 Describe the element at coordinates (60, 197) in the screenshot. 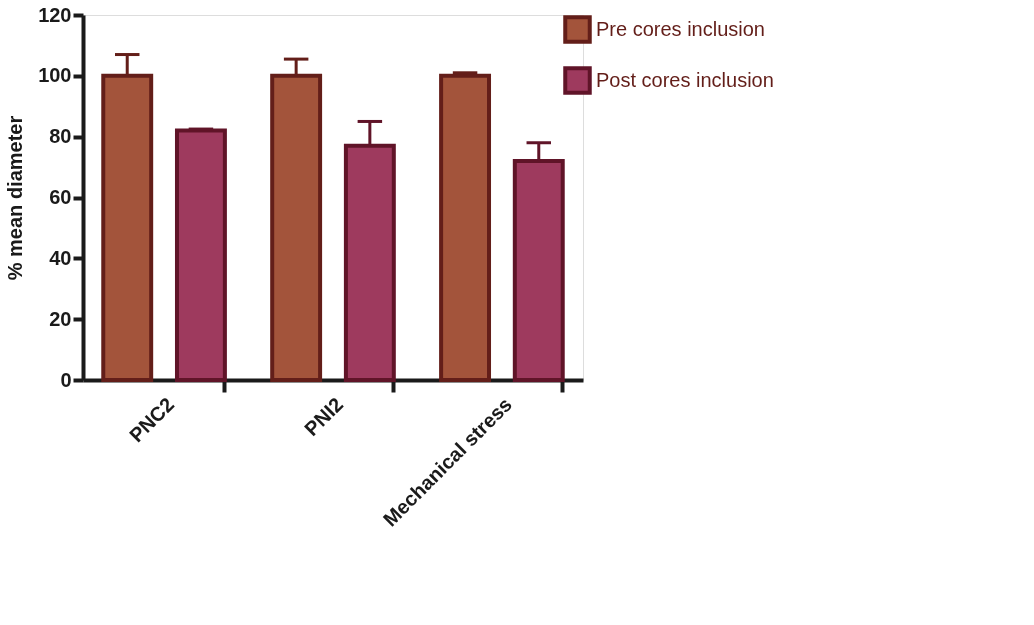

I see `y-tick-label: 60` at that location.